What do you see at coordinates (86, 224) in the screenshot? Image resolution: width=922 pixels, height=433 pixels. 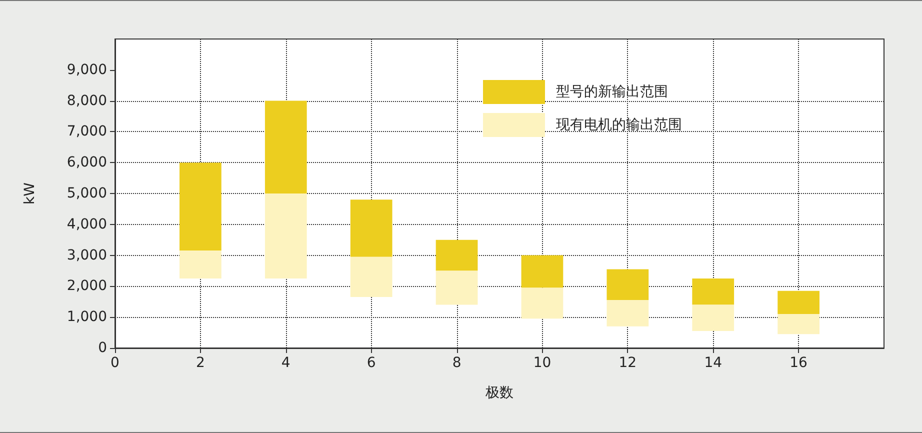 I see `y-tick-label: 4,000` at bounding box center [86, 224].